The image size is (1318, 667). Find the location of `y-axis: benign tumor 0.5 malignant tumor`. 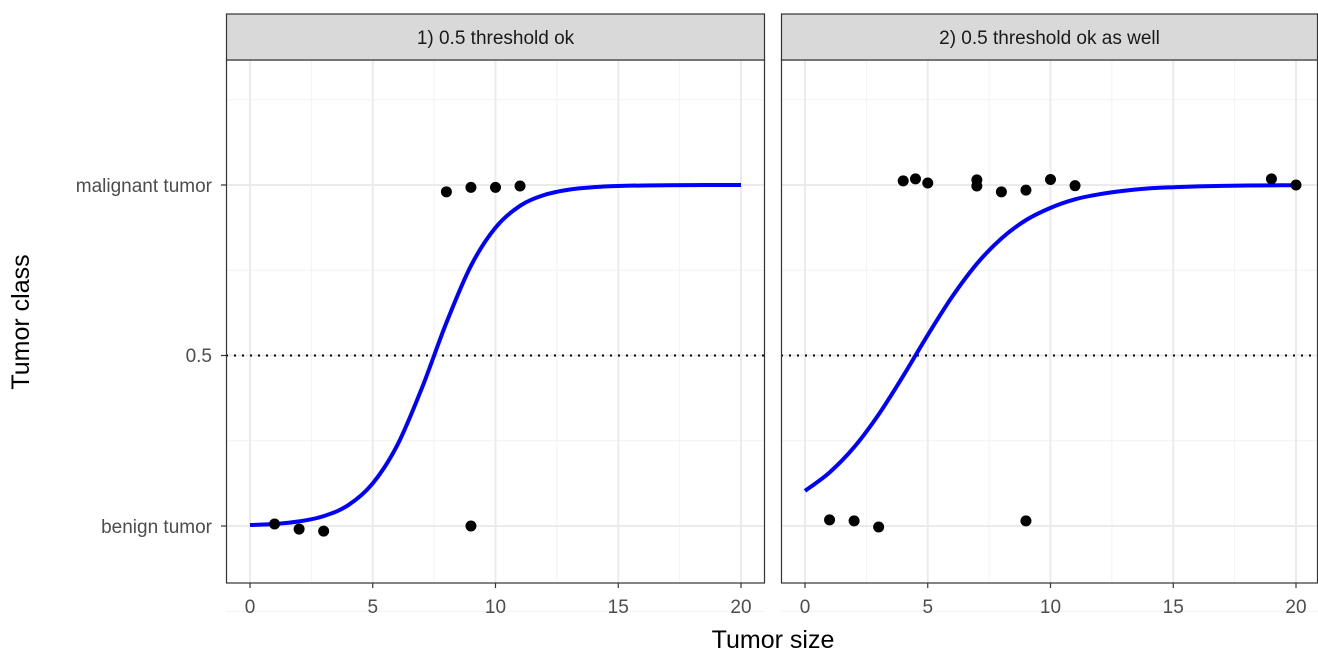

y-axis: benign tumor 0.5 malignant tumor is located at coordinates (144, 357).